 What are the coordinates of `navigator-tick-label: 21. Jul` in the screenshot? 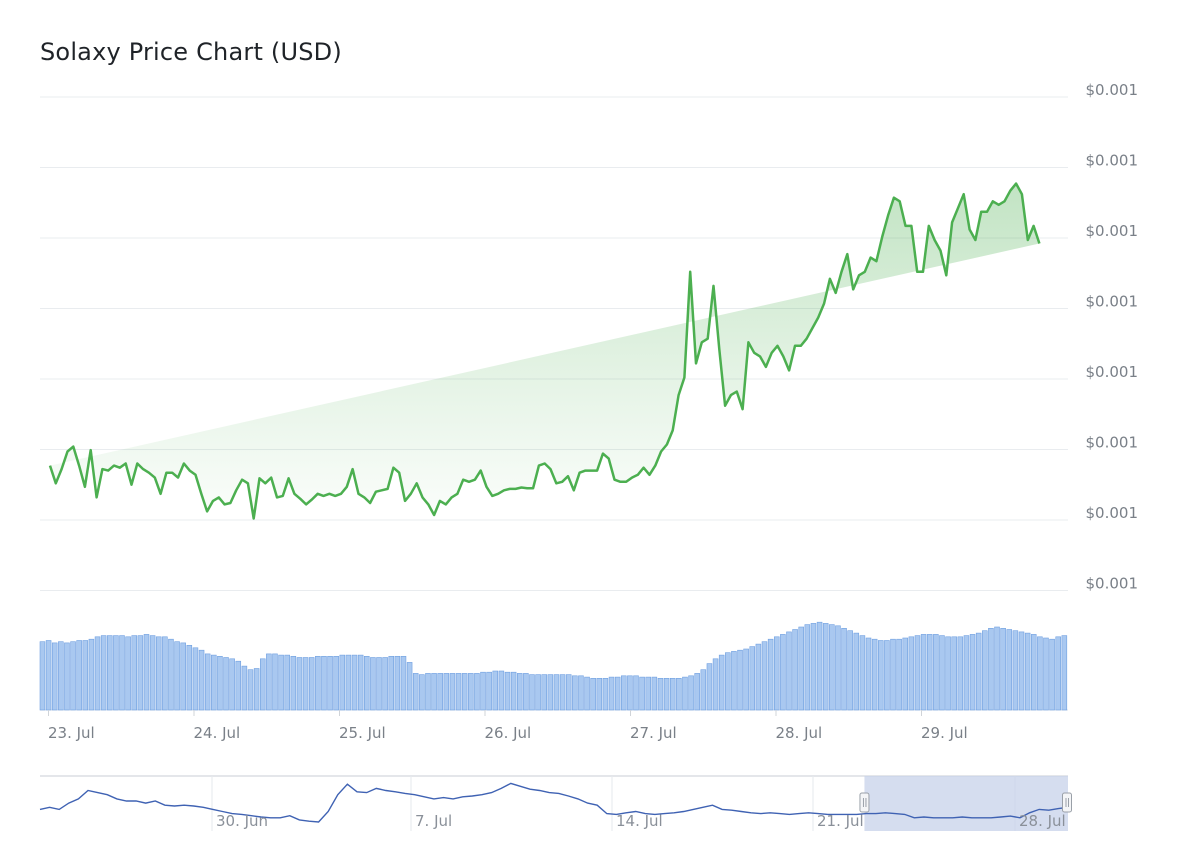 It's located at (840, 821).